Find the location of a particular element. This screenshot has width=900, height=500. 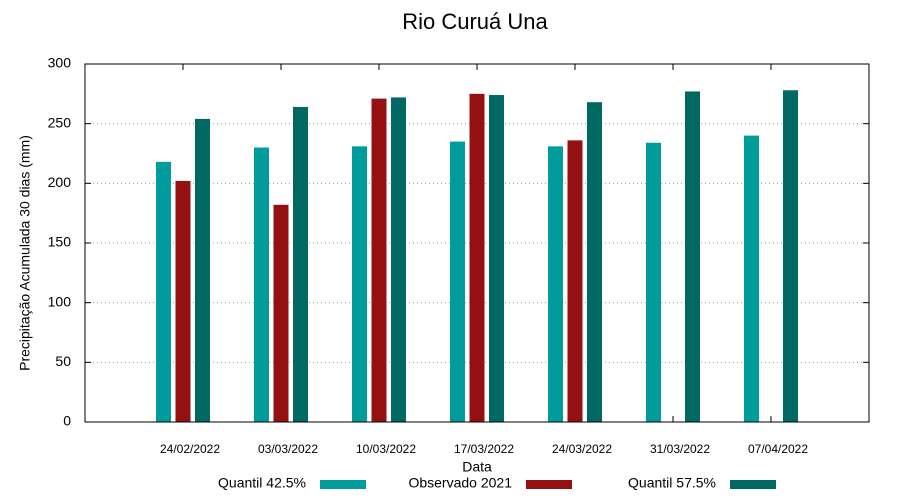

x-tick-label: 10/03/2022 is located at coordinates (386, 449).